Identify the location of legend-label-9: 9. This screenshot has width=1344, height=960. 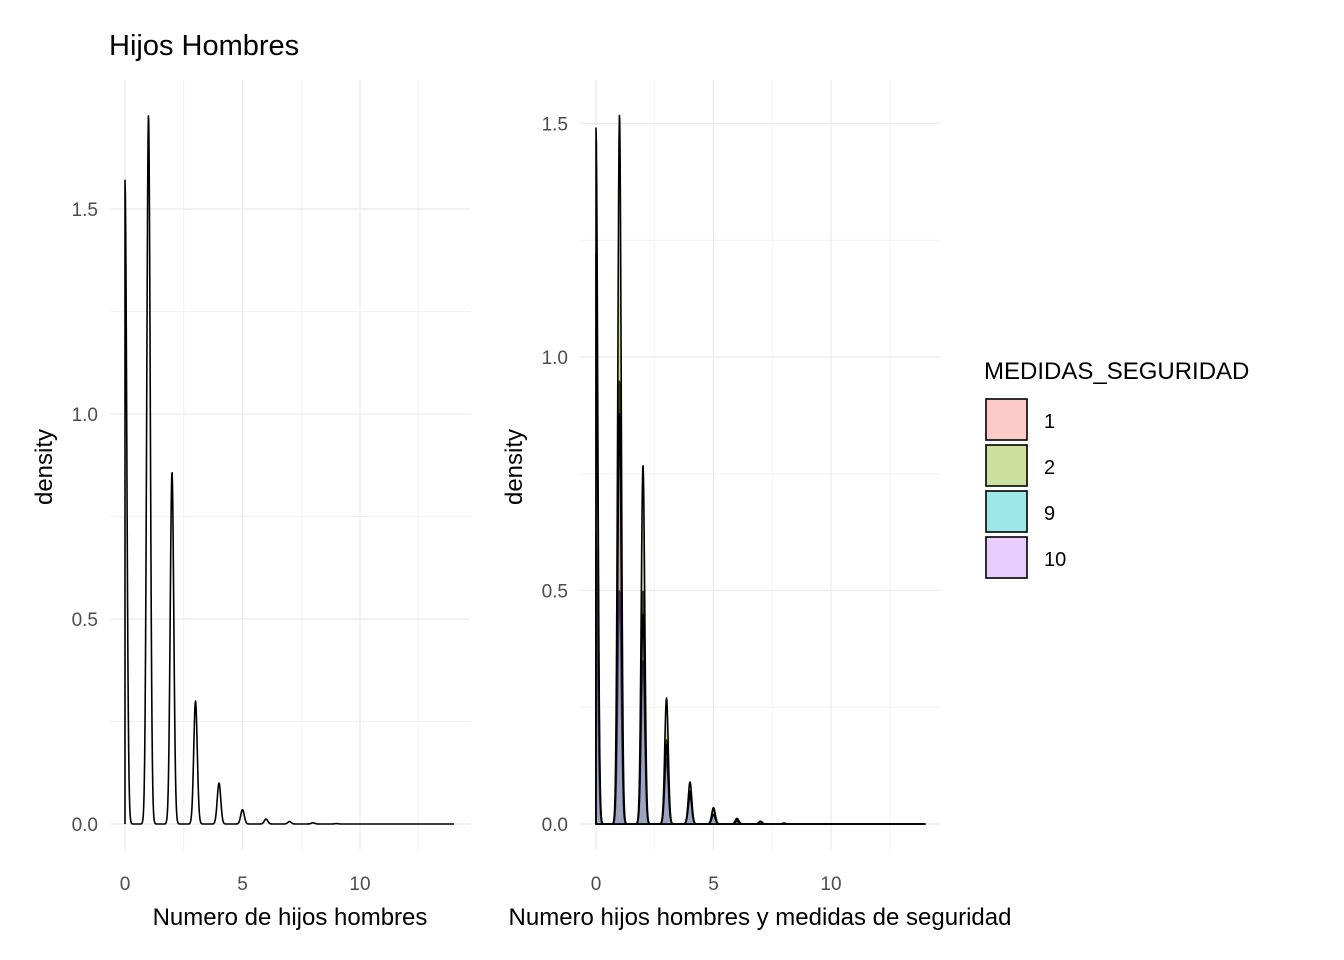
(1049, 514).